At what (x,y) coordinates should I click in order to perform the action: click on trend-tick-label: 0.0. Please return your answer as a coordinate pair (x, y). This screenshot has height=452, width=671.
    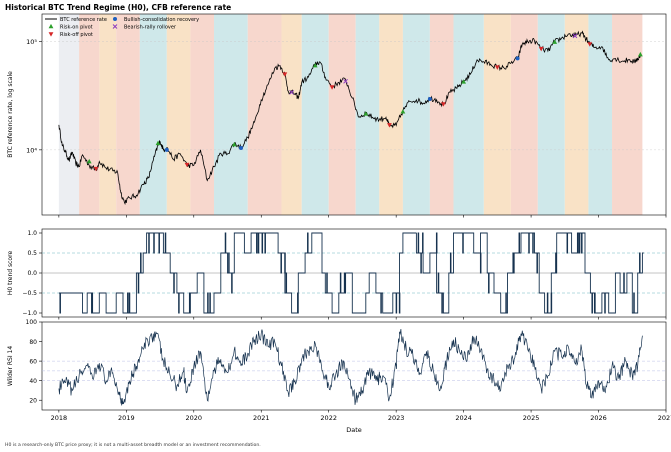
    Looking at the image, I should click on (32, 273).